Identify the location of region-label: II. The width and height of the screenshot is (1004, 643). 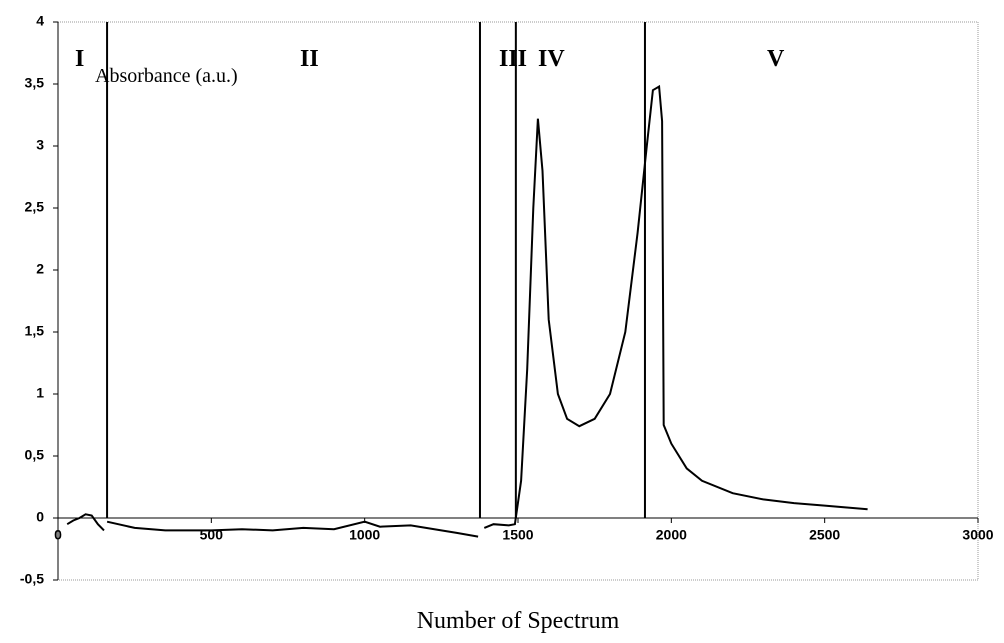
(309, 59).